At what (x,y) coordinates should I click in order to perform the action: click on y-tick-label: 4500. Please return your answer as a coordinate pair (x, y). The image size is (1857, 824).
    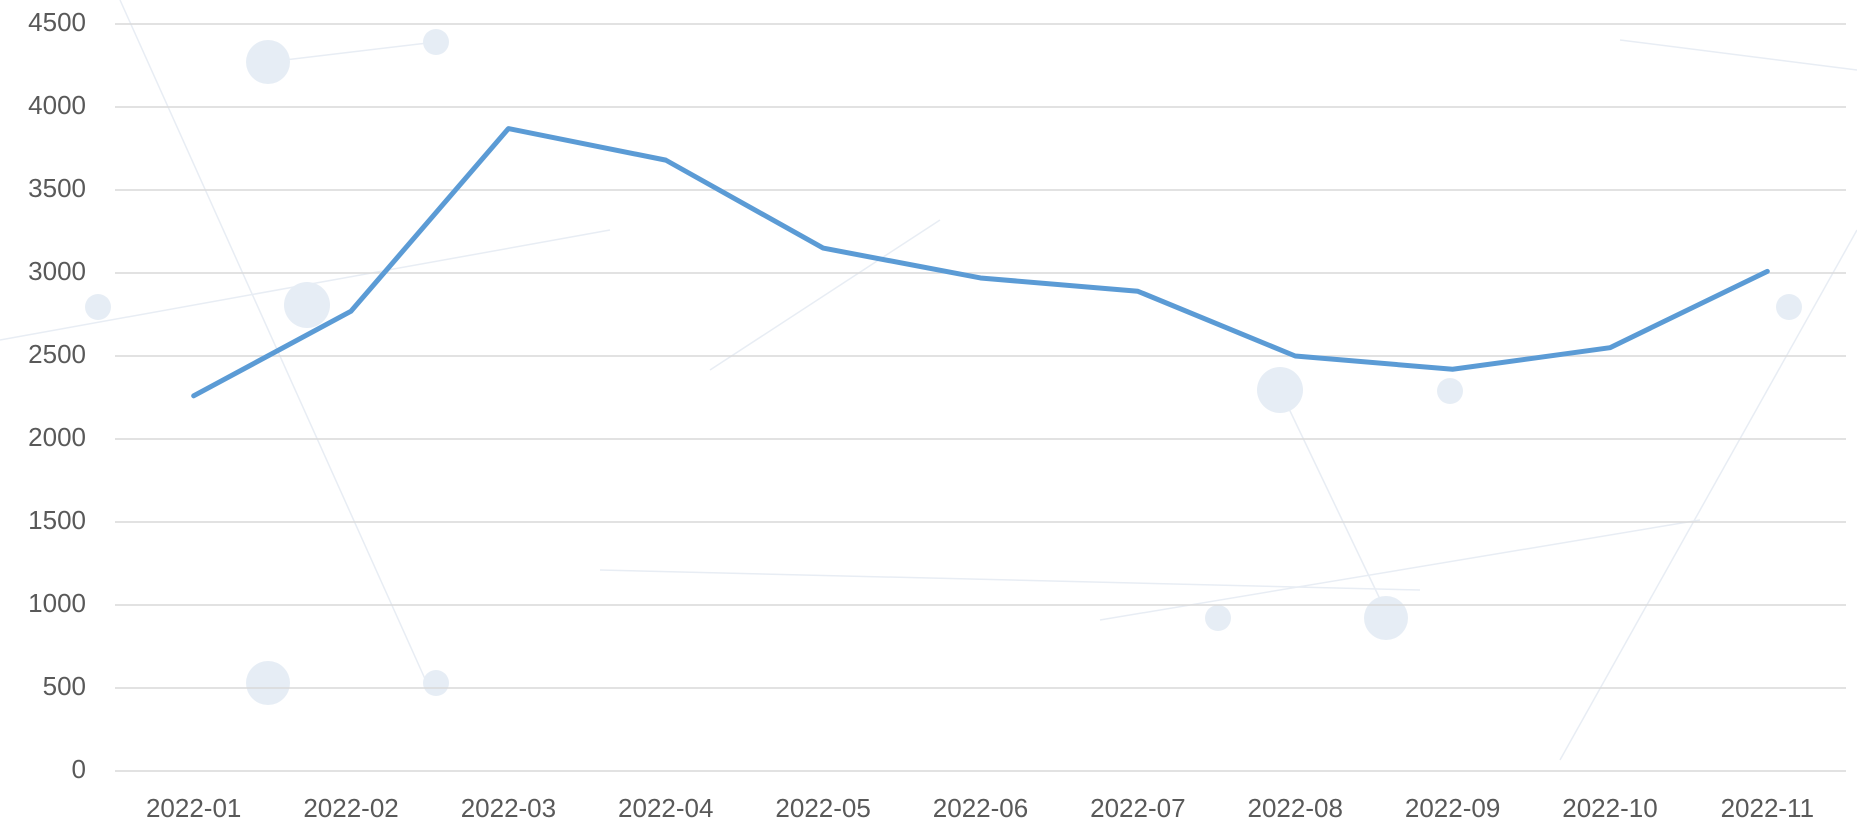
    Looking at the image, I should click on (57, 22).